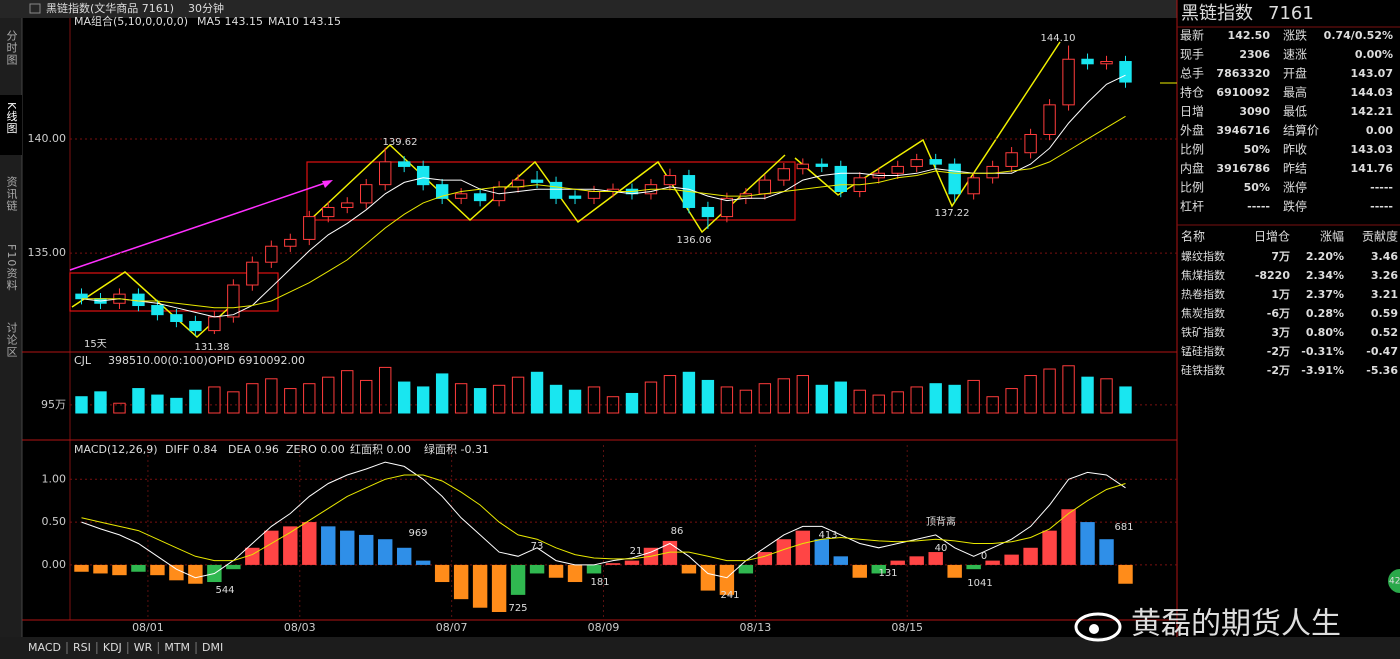 The width and height of the screenshot is (1400, 659). Describe the element at coordinates (224, 590) in the screenshot. I see `macd-annotation: 544` at that location.